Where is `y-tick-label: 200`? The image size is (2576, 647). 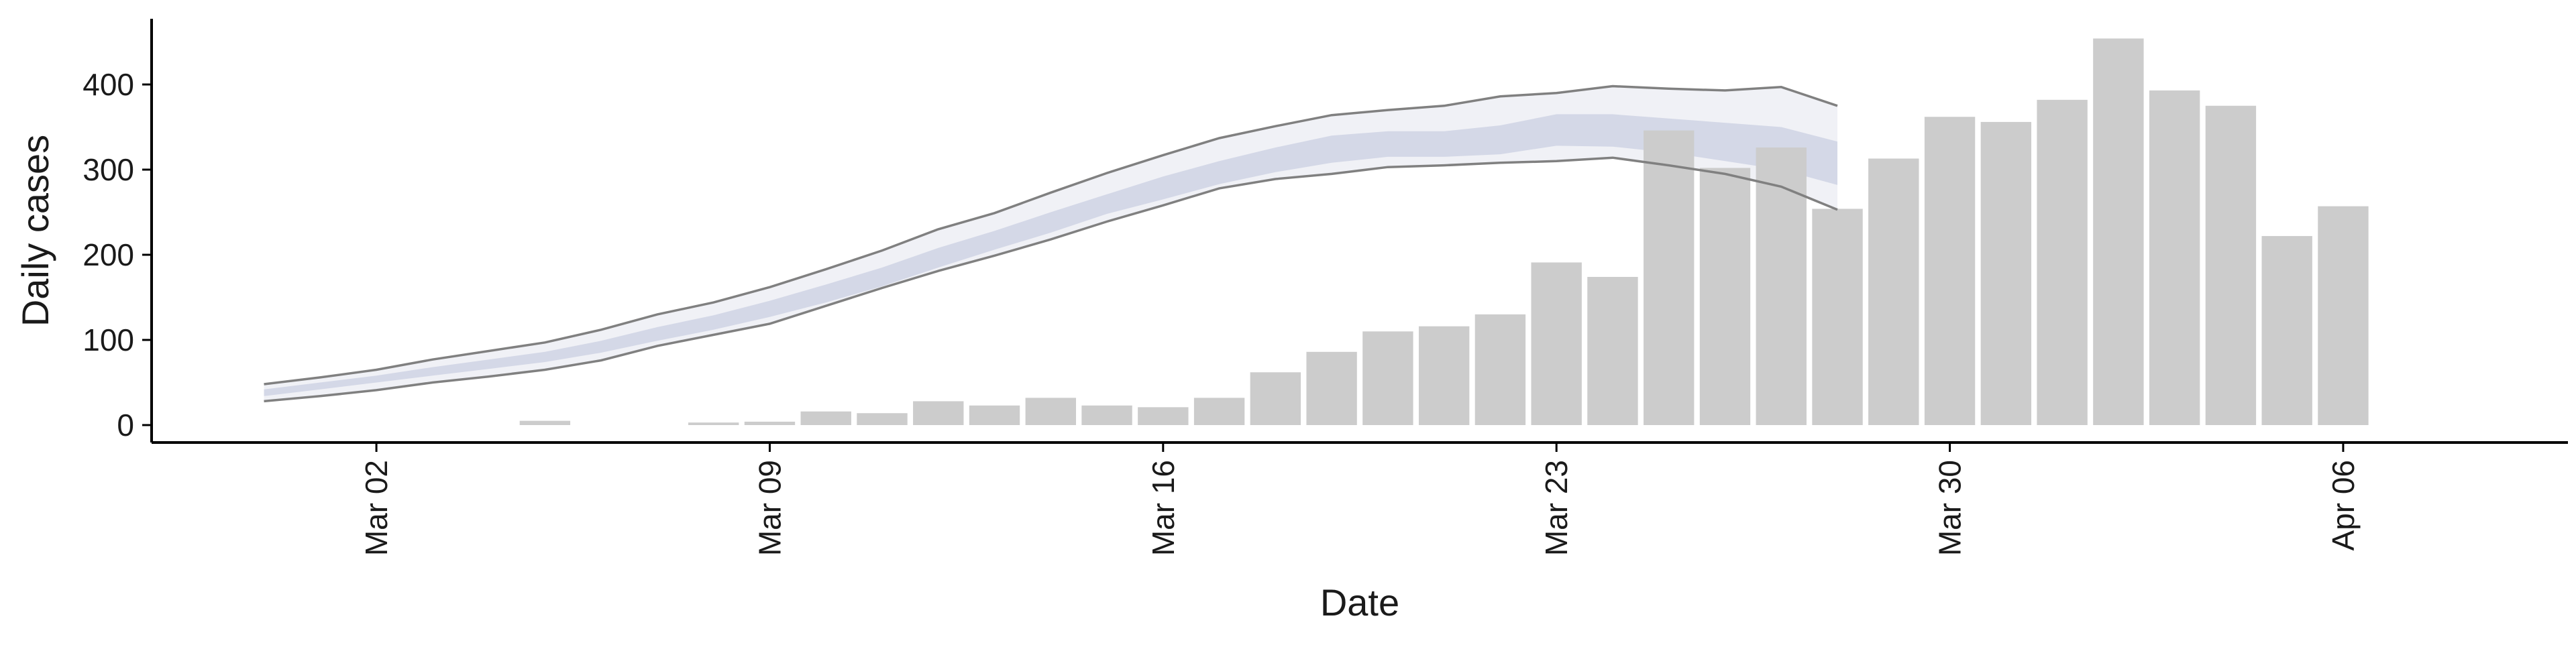
y-tick-label: 200 is located at coordinates (108, 254).